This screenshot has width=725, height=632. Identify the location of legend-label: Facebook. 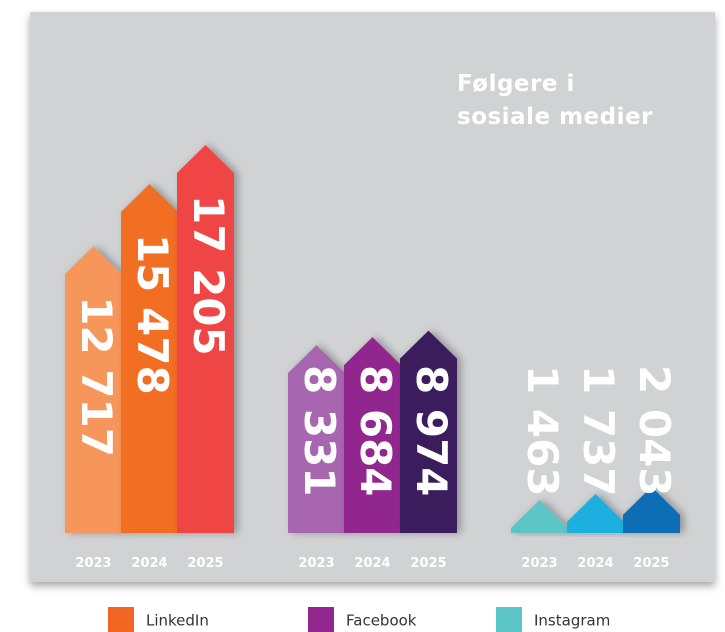
(381, 621).